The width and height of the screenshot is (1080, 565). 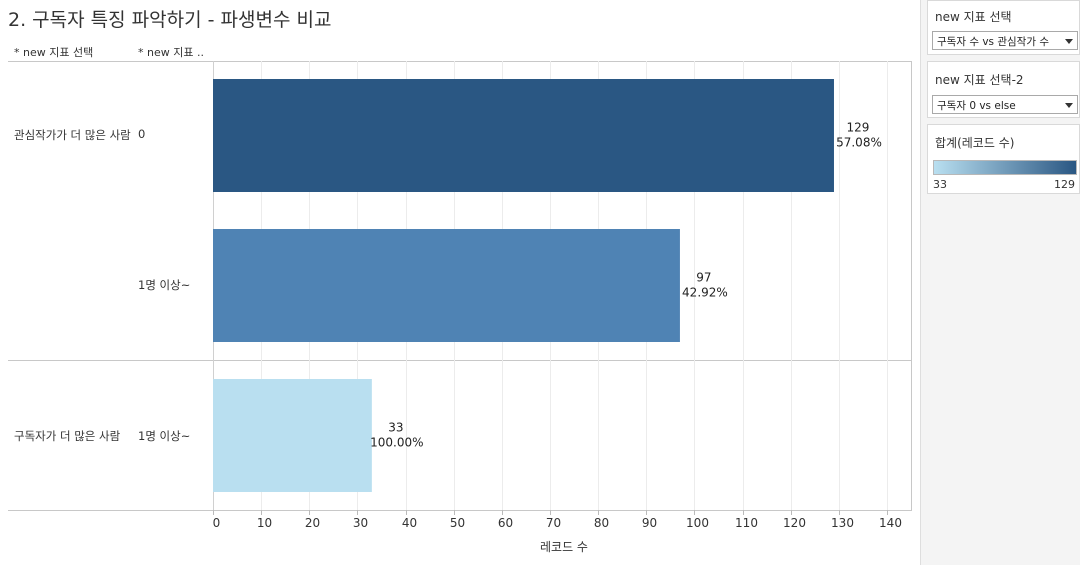 What do you see at coordinates (973, 17) in the screenshot?
I see `filter-title-metric: new 지표 선택` at bounding box center [973, 17].